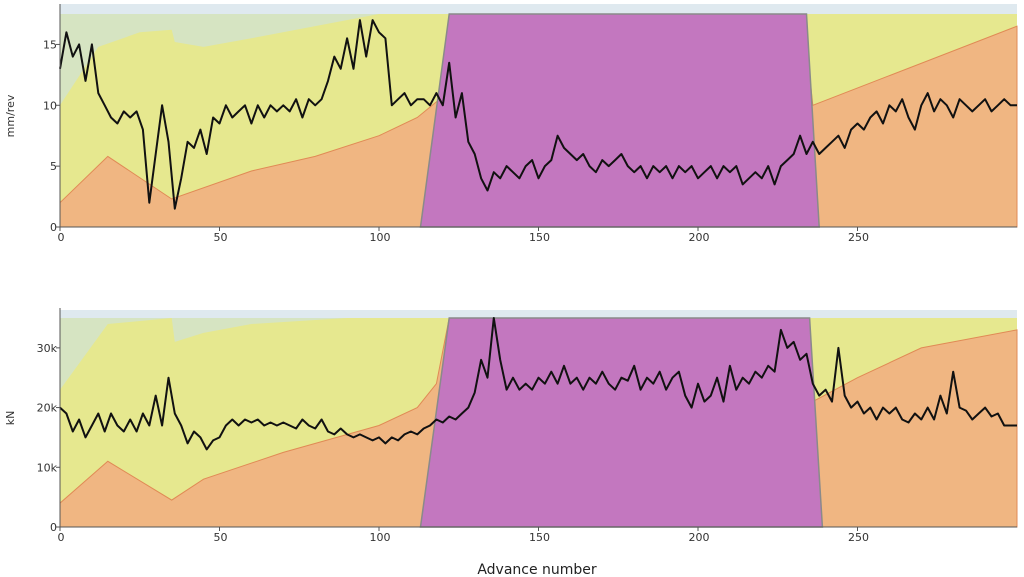 The width and height of the screenshot is (1024, 577). I want to click on y-tick-label: 20k, so click(47, 408).